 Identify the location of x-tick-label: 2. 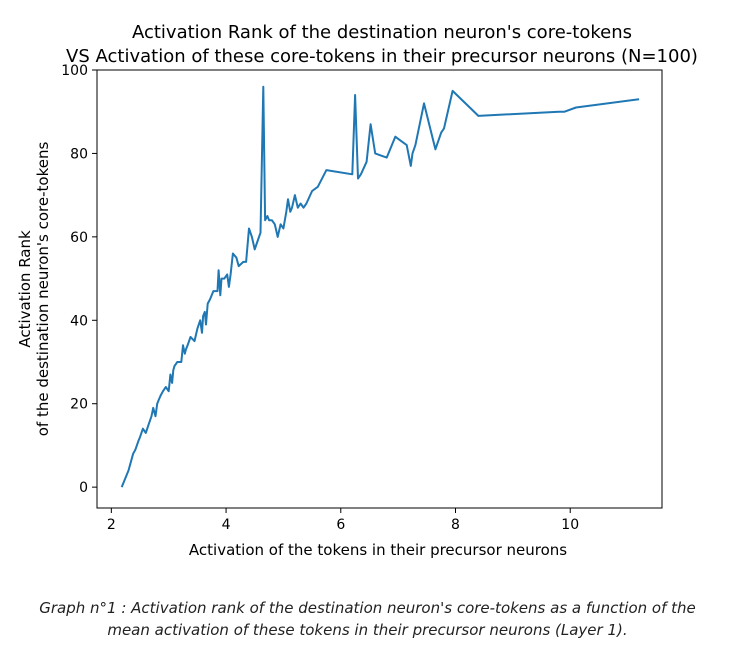
(111, 525).